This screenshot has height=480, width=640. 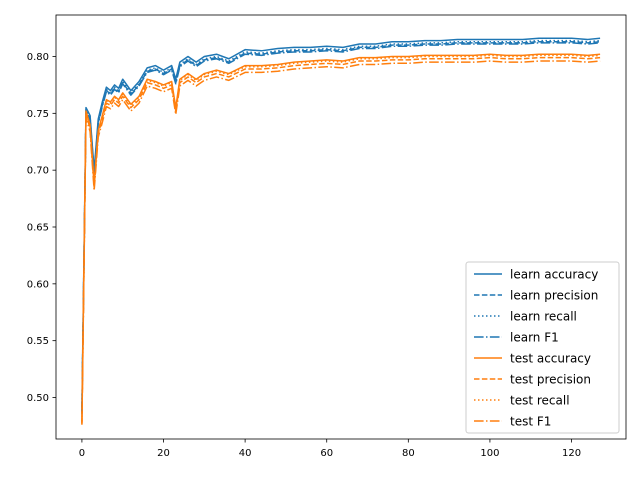 What do you see at coordinates (550, 359) in the screenshot?
I see `legend-label-test-accuracy: test accuracy` at bounding box center [550, 359].